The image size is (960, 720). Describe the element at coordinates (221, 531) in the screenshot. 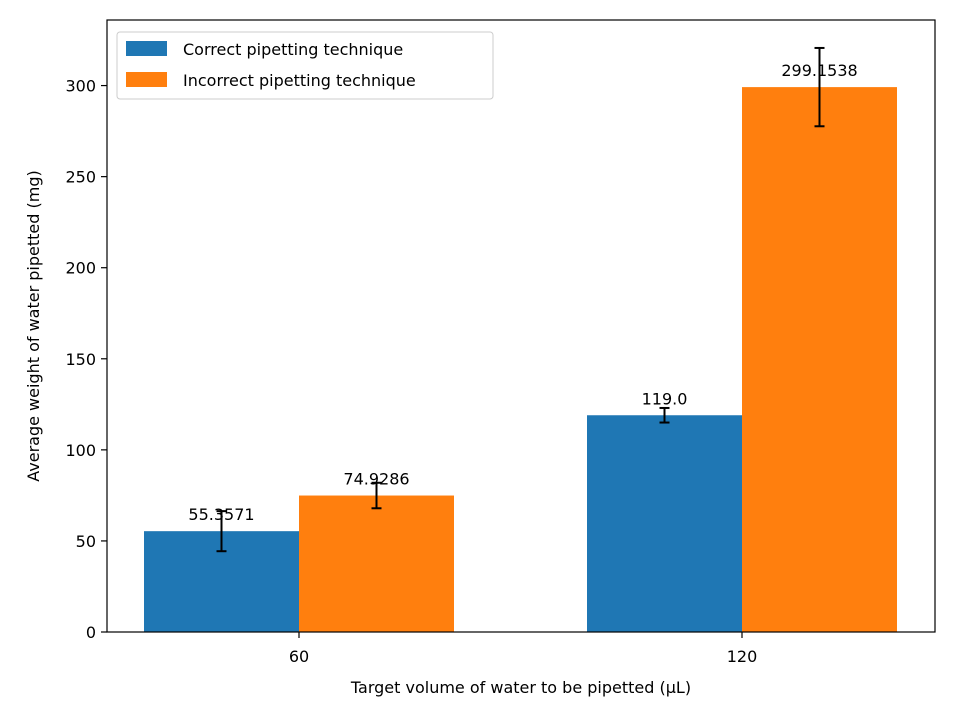

I see `error-bar-s0-c0` at that location.